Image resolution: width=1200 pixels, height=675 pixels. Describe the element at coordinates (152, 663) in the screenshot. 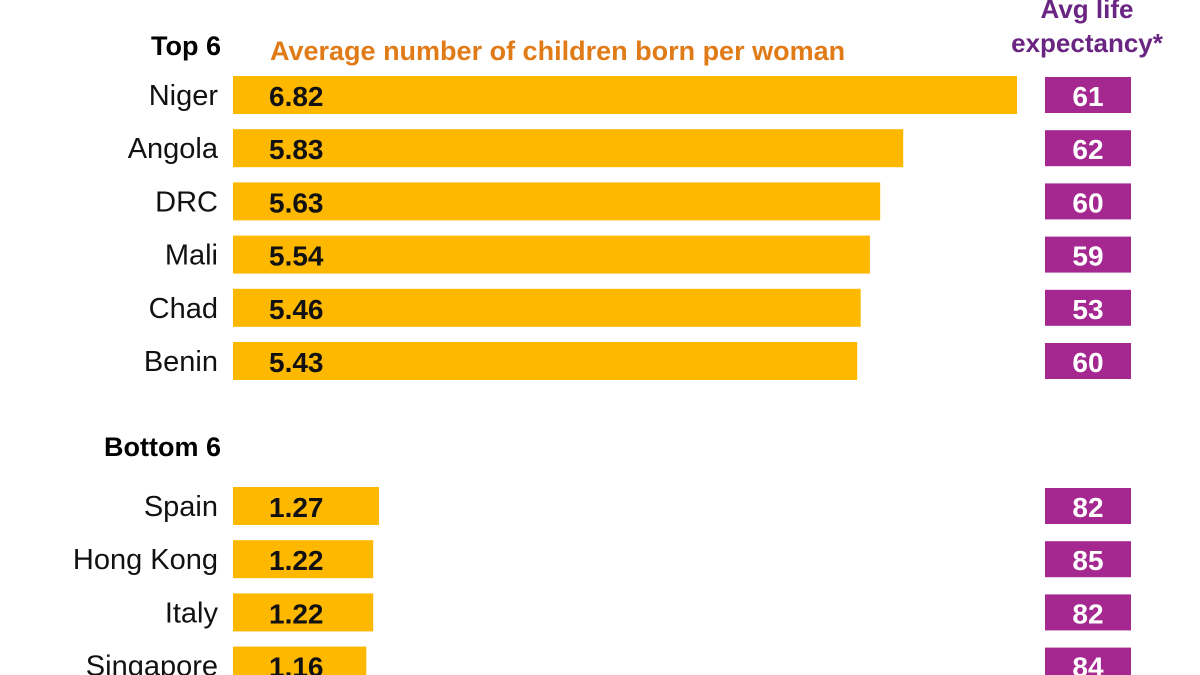

I see `category-label: Singapore` at that location.